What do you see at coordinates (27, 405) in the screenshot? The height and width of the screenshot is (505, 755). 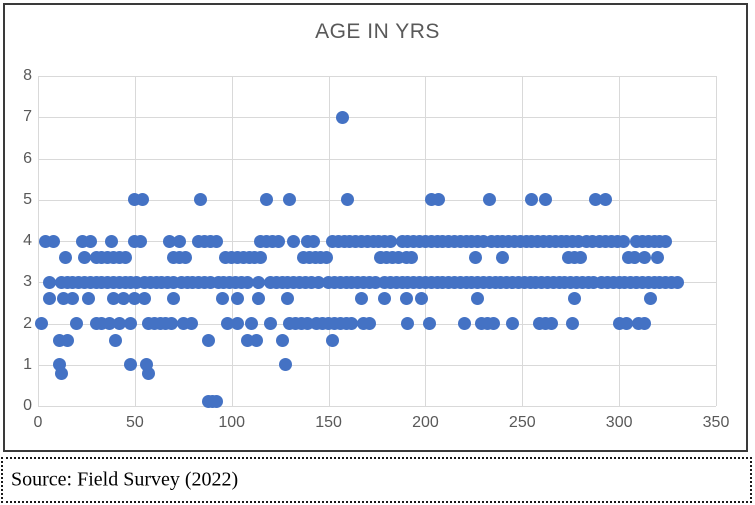 I see `y-tick-label: 0` at bounding box center [27, 405].